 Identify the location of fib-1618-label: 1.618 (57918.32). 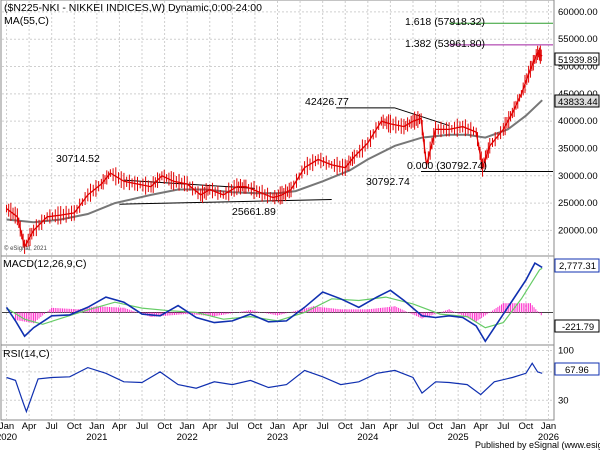
(445, 22).